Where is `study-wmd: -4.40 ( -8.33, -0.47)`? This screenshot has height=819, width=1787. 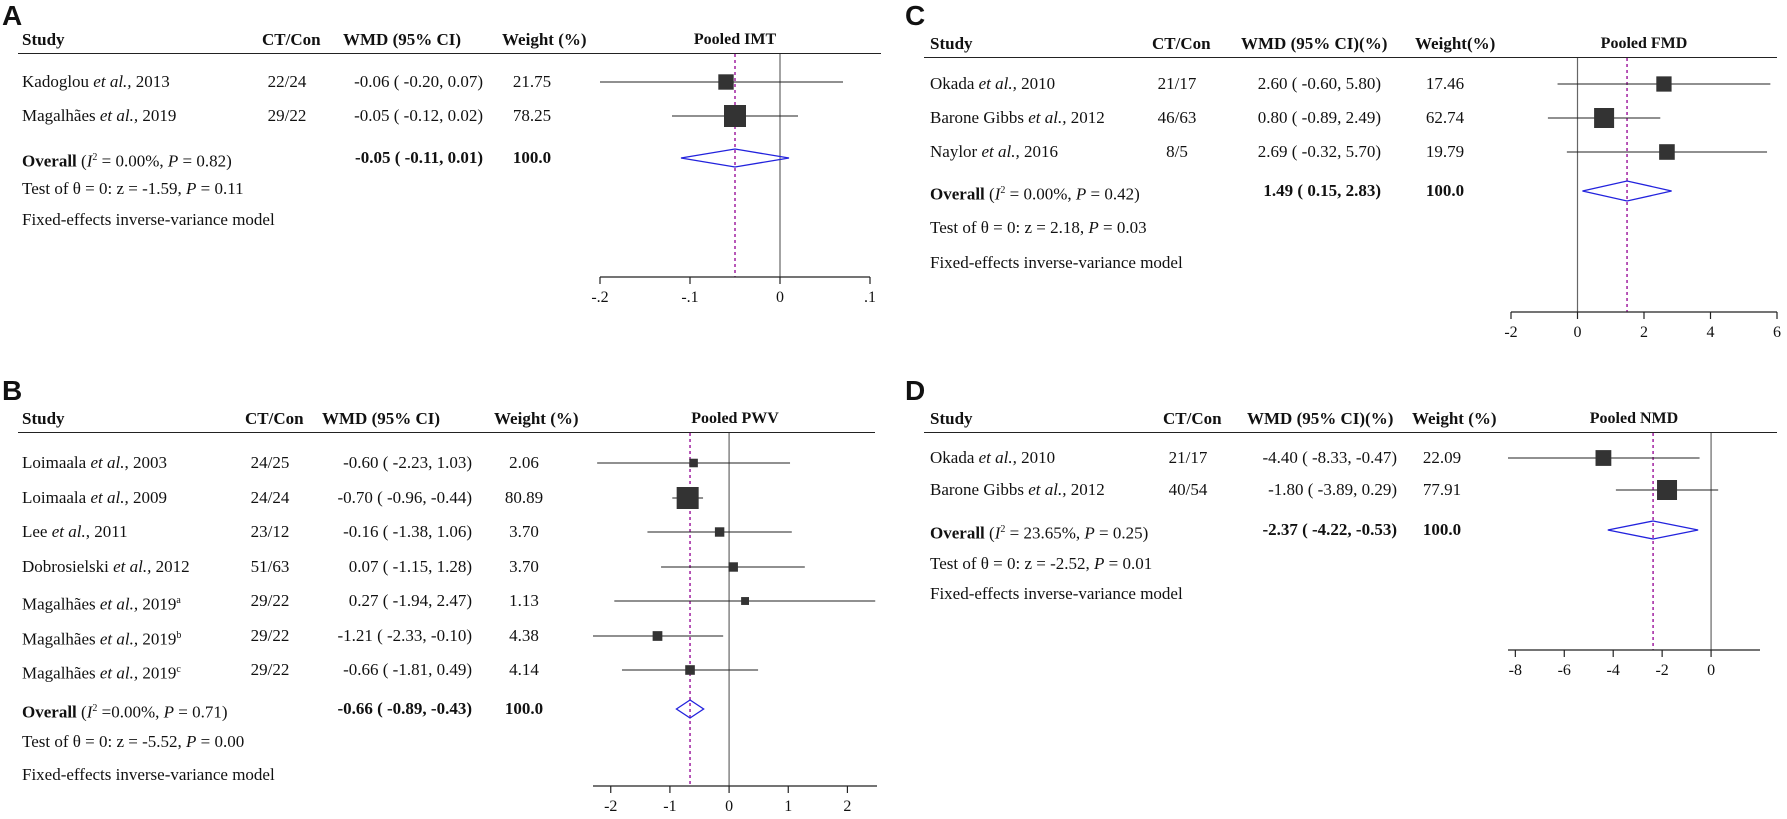
study-wmd: -4.40 ( -8.33, -0.47) is located at coordinates (1329, 457).